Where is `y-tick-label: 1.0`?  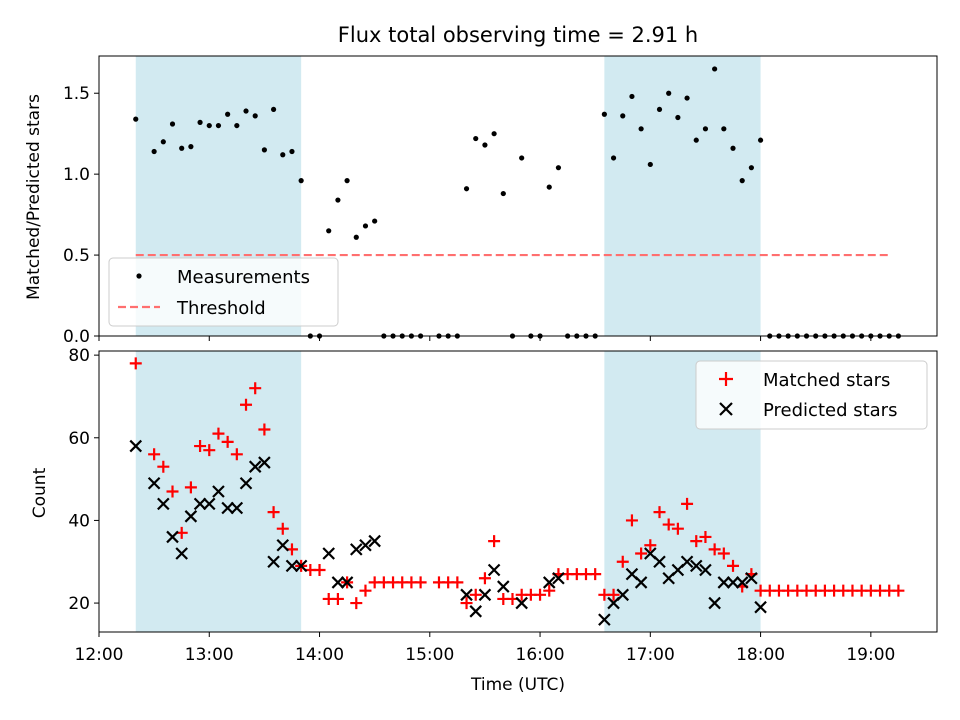
y-tick-label: 1.0 is located at coordinates (76, 175).